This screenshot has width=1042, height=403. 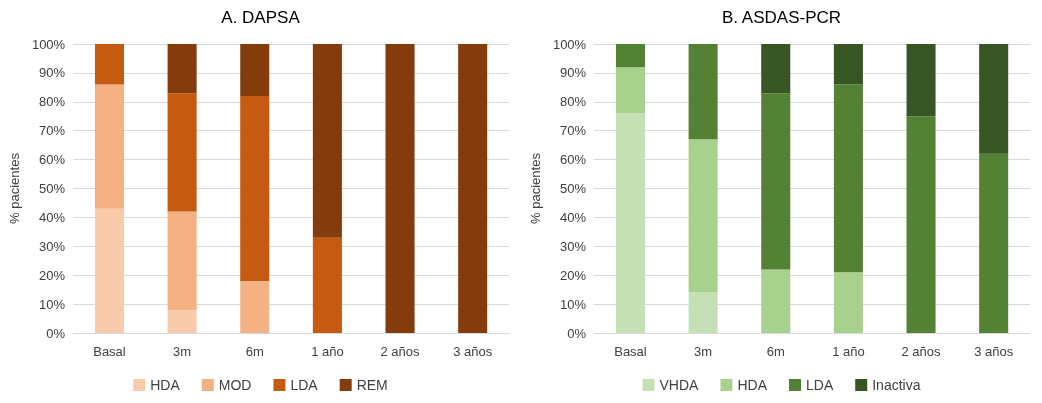 I want to click on chart-title: B. ASDAS-PCR, so click(x=781, y=17).